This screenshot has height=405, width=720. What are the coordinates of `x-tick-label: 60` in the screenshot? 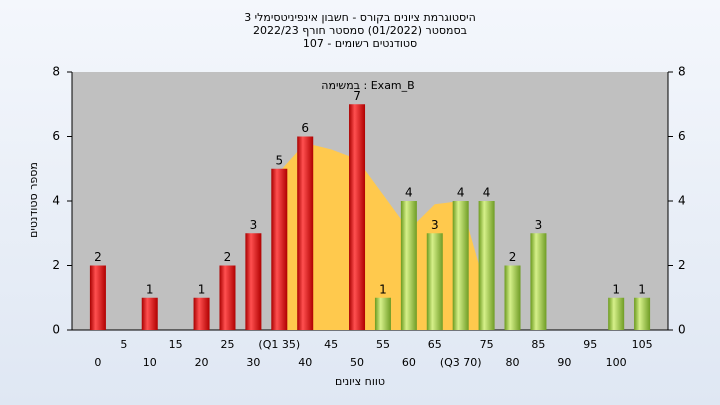 It's located at (409, 362).